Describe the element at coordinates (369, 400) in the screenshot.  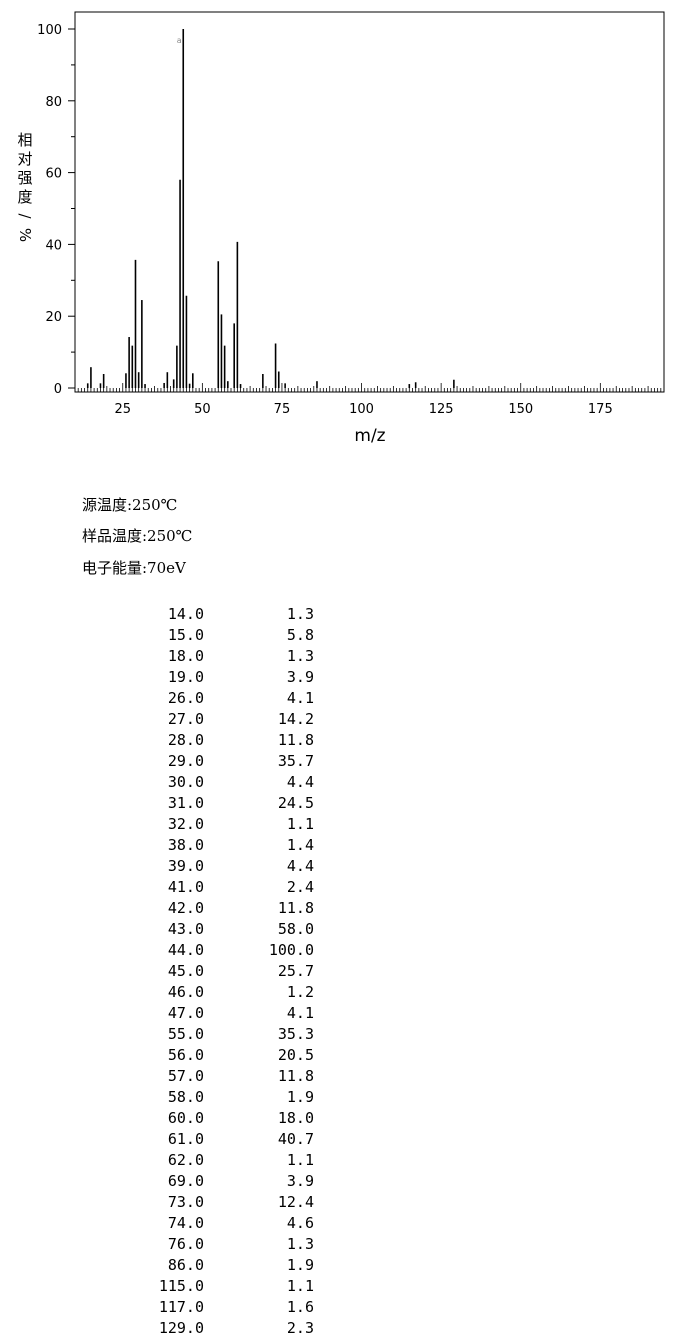
I see `x-axis-ticks: 25 50 75 100 125 150 175` at that location.